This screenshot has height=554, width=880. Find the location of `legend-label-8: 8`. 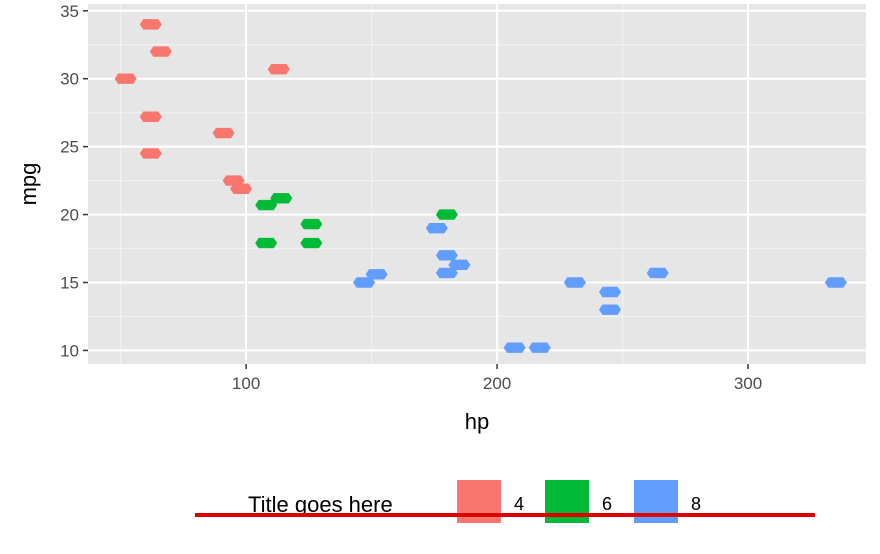

legend-label-8: 8 is located at coordinates (696, 504).